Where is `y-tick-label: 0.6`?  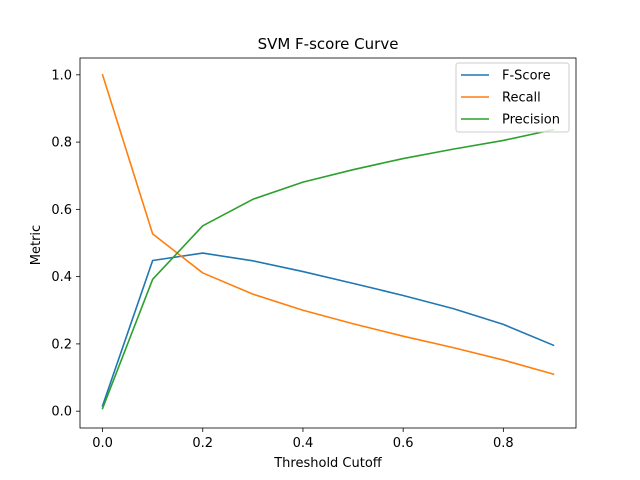
y-tick-label: 0.6 is located at coordinates (61, 210).